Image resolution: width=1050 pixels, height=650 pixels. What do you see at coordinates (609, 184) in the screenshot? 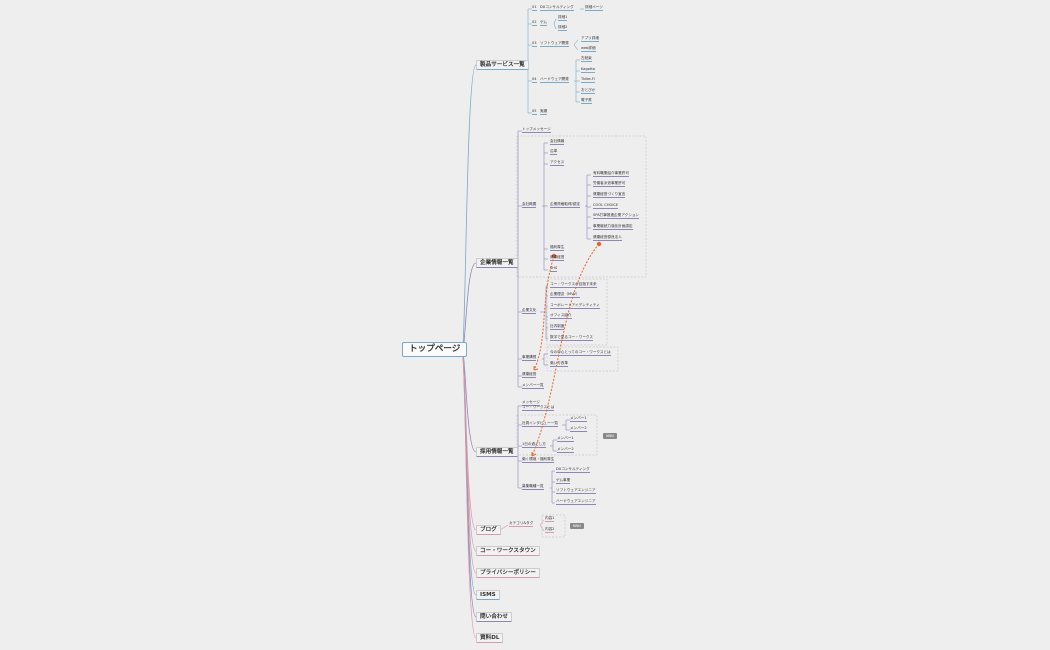
I see `cert-item-2: 労働者派遣事業許可` at bounding box center [609, 184].